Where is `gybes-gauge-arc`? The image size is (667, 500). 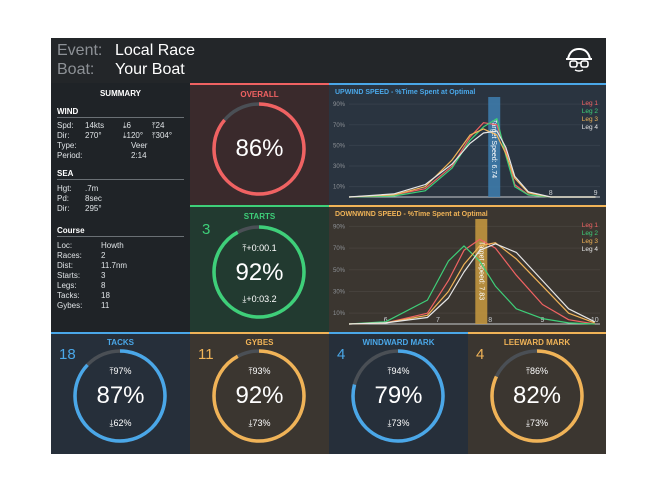
gybes-gauge-arc is located at coordinates (259, 396).